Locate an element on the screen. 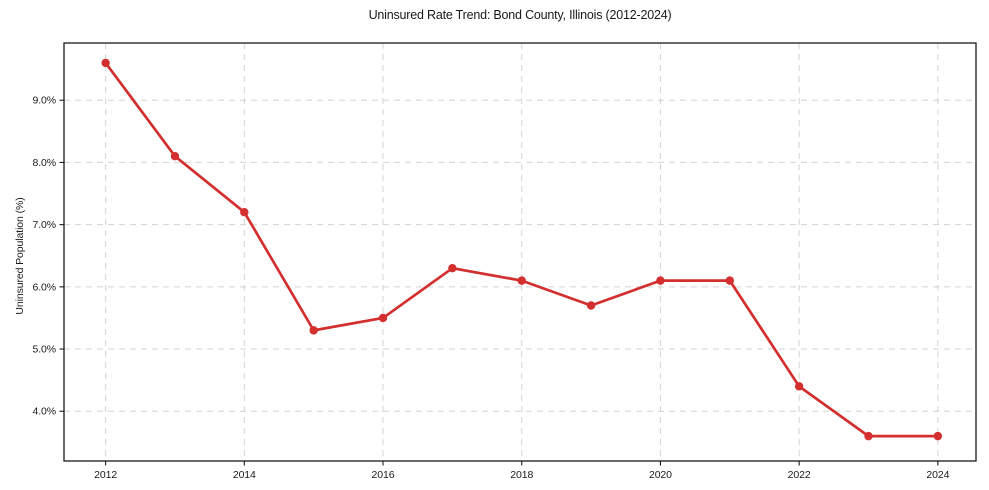  y-tick-label: 4.0% is located at coordinates (44, 412).